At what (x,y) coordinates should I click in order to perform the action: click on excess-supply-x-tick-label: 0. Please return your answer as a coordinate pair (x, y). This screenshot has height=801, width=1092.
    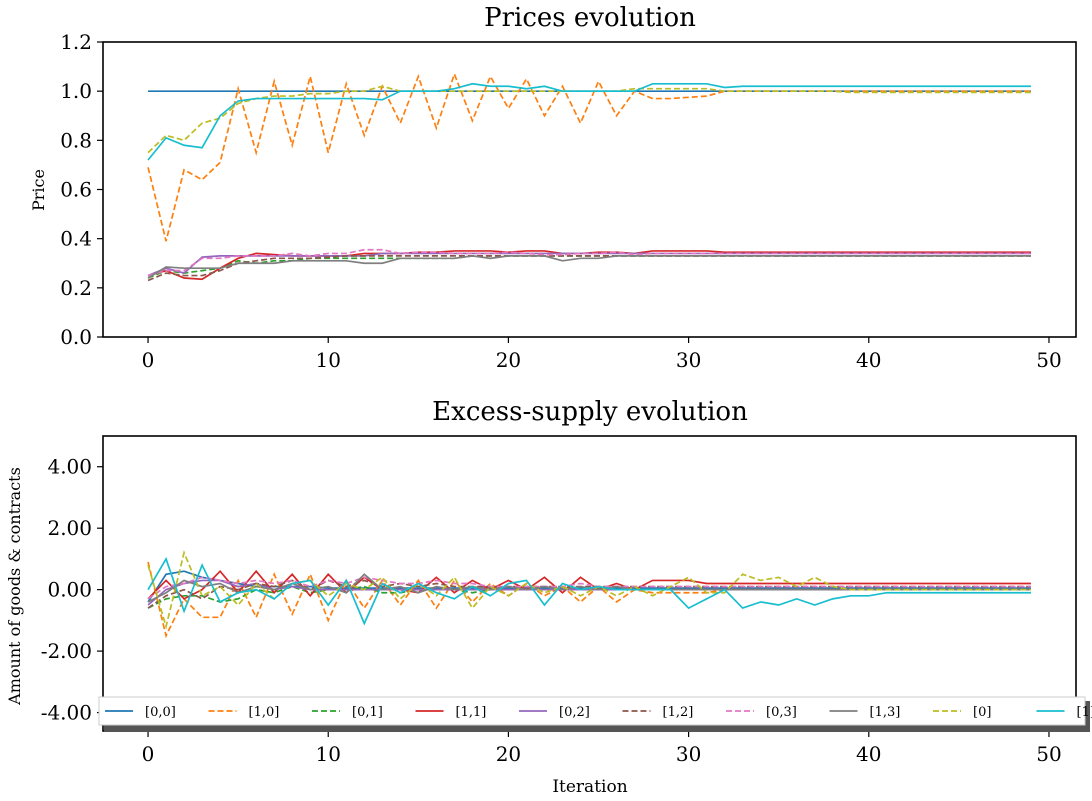
    Looking at the image, I should click on (148, 754).